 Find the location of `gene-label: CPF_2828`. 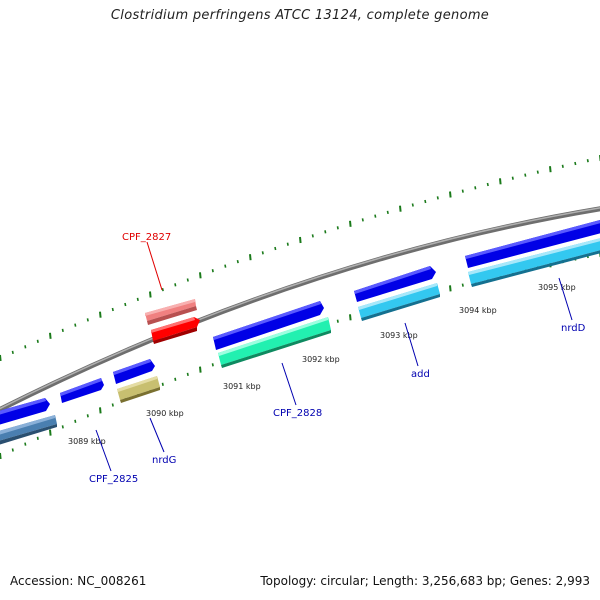

gene-label: CPF_2828 is located at coordinates (297, 413).